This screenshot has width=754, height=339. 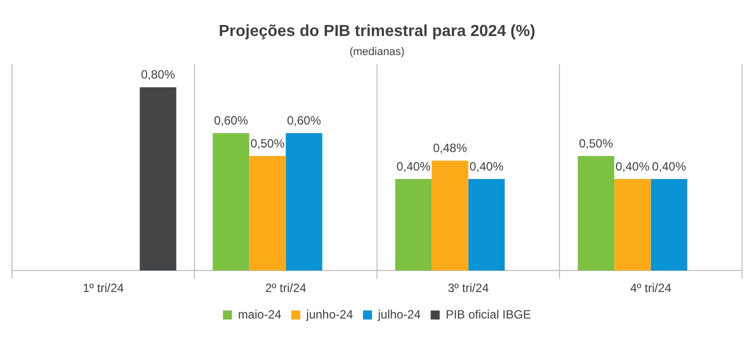 What do you see at coordinates (158, 75) in the screenshot?
I see `data-label: 0,80%` at bounding box center [158, 75].